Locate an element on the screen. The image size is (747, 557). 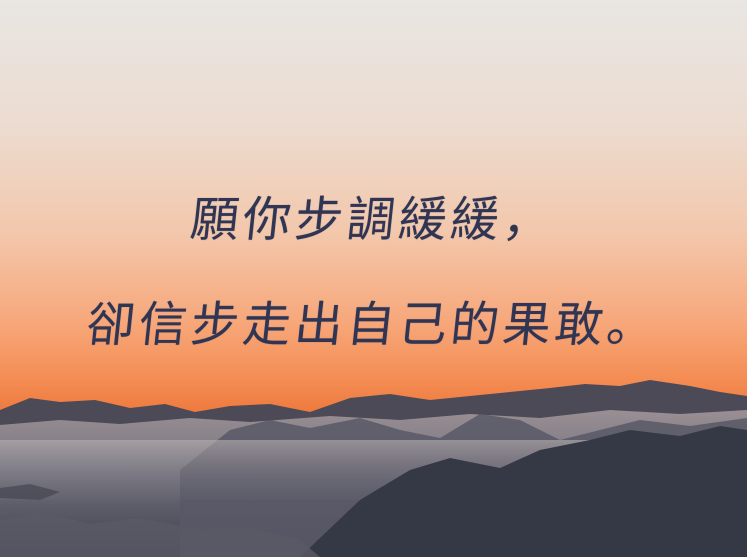
quote-line-1: 願你步調緩緩， is located at coordinates (373, 220).